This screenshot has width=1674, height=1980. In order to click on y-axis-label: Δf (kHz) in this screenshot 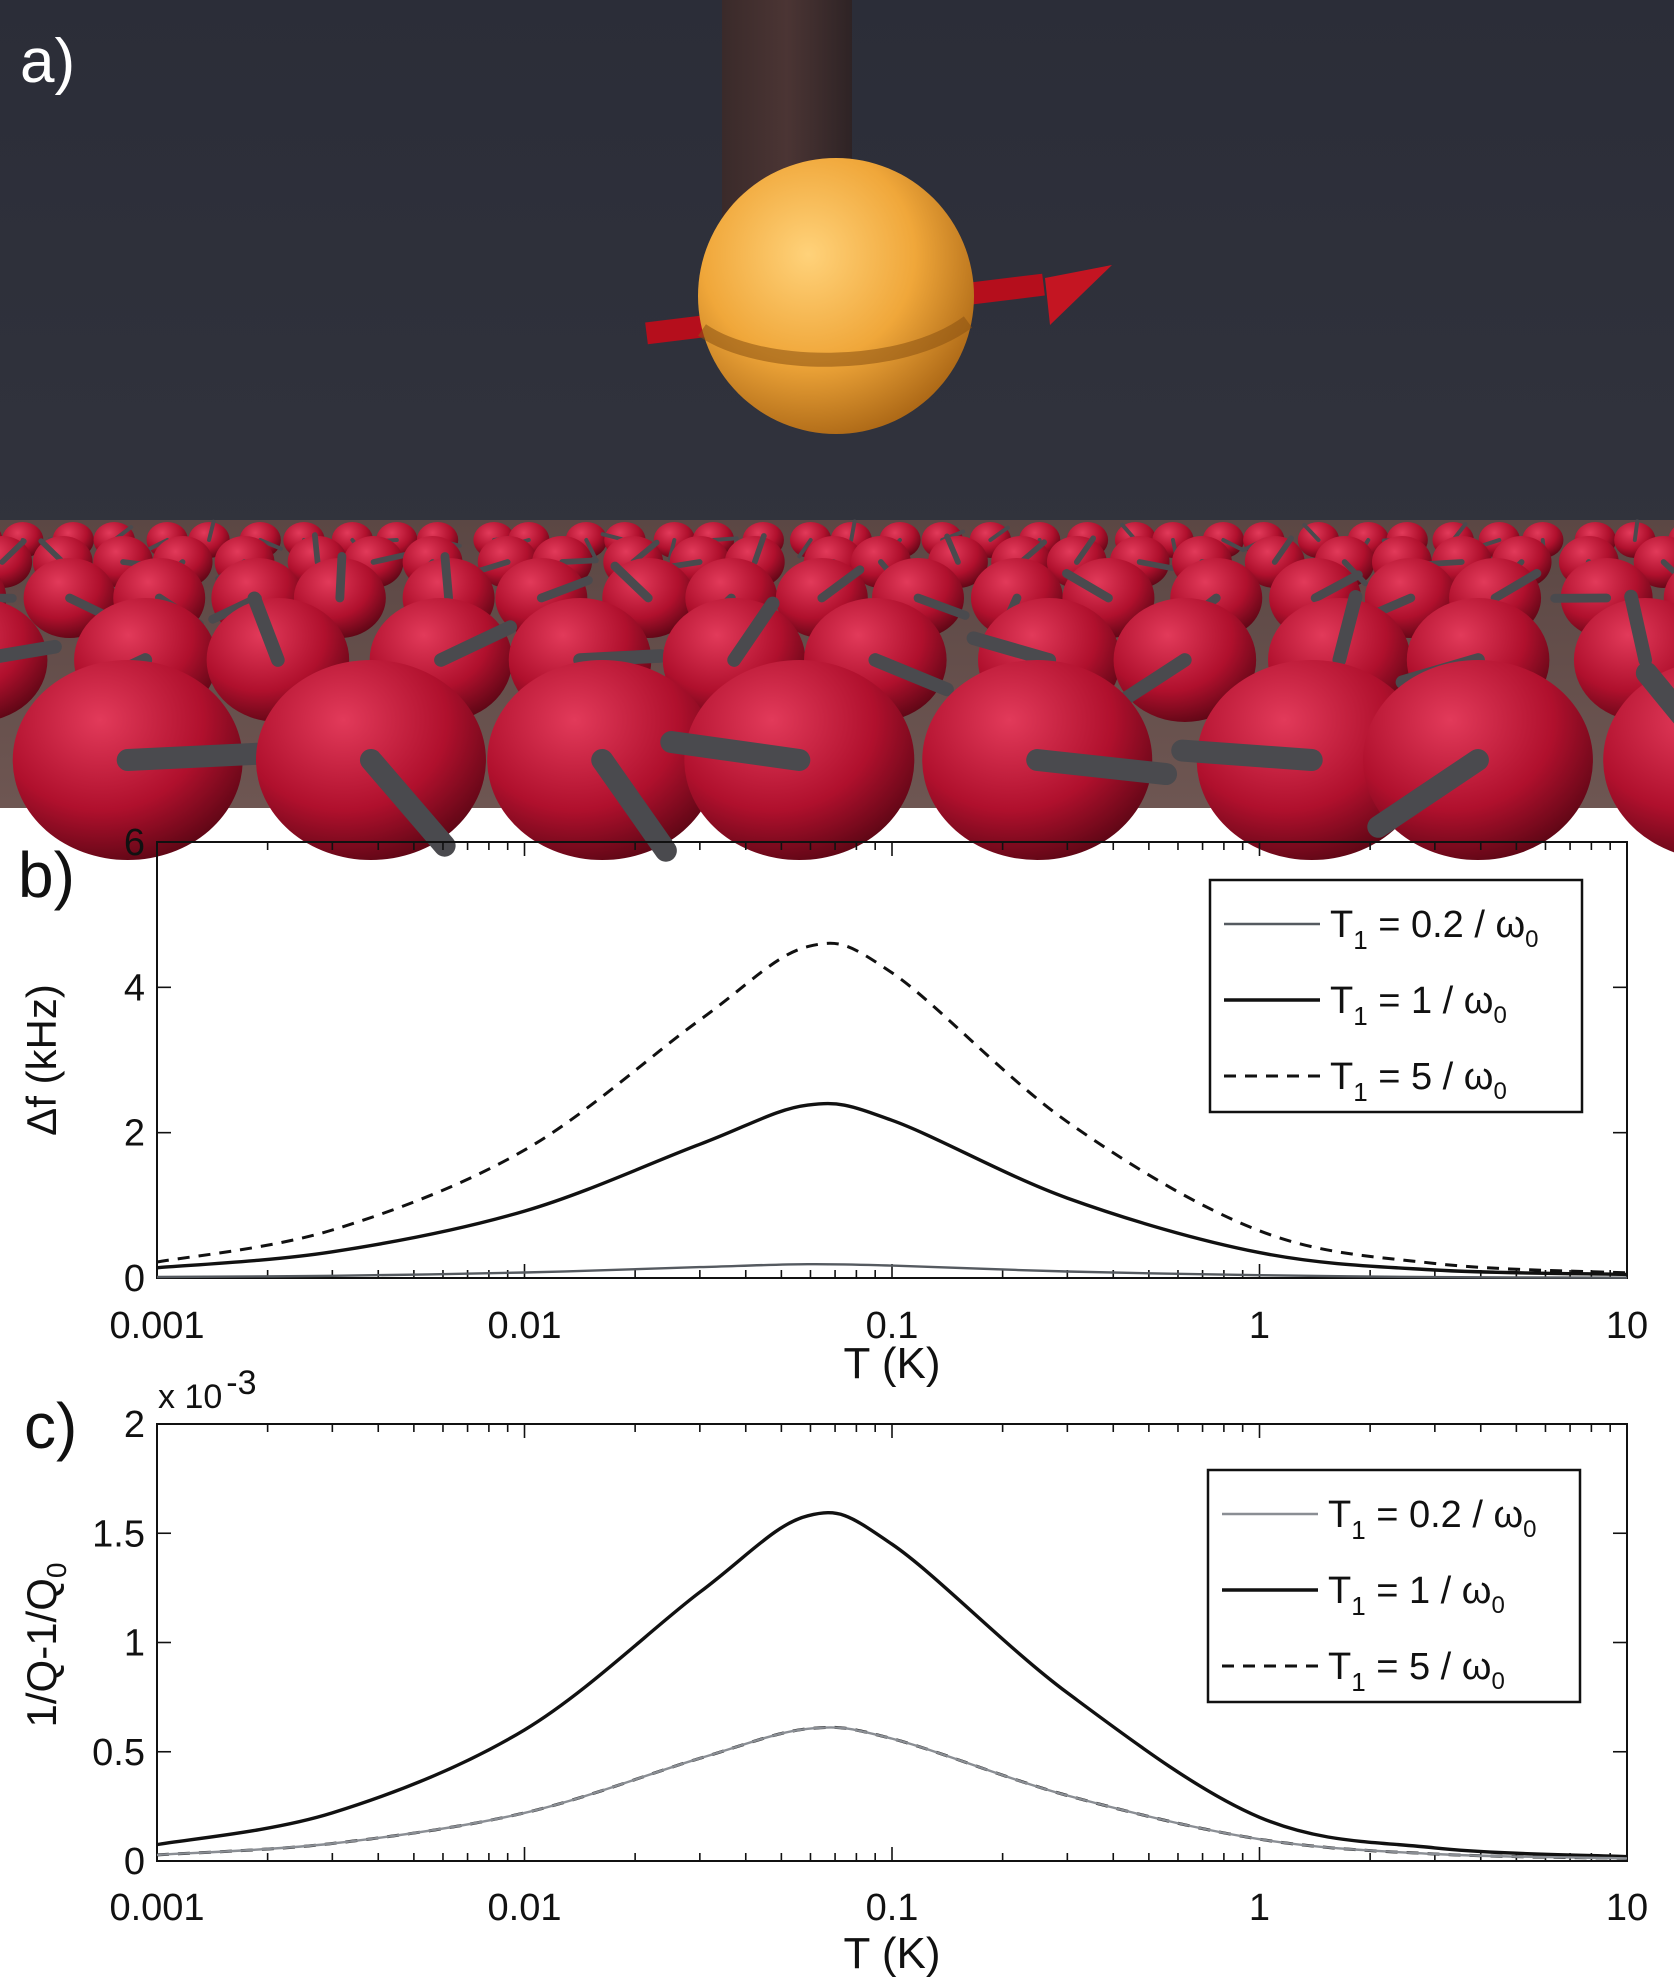, I will do `click(41, 1060)`.